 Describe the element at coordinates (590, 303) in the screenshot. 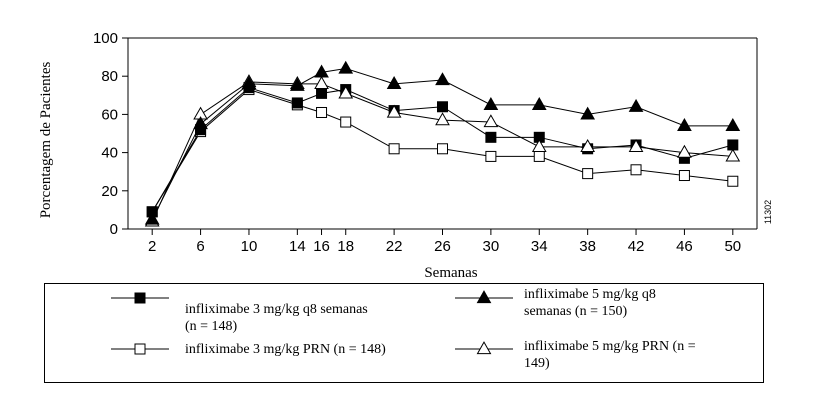

I see `legend-label: infliximabe 5 mg/kg q8 semanas (n = 150)` at that location.